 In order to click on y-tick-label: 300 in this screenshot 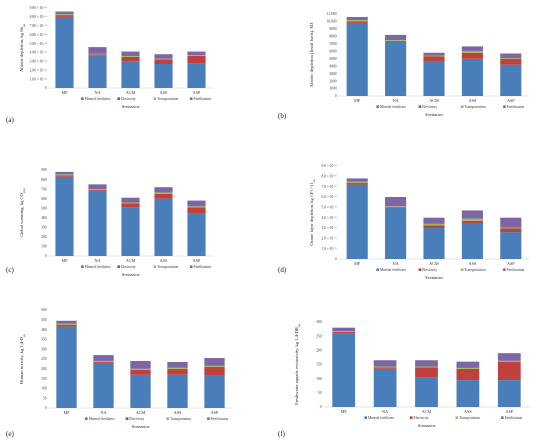, I will do `click(44, 228)`.